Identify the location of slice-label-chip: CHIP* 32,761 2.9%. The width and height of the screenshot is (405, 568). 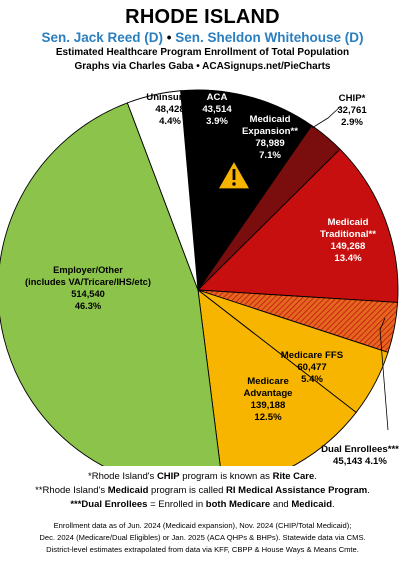
(352, 110).